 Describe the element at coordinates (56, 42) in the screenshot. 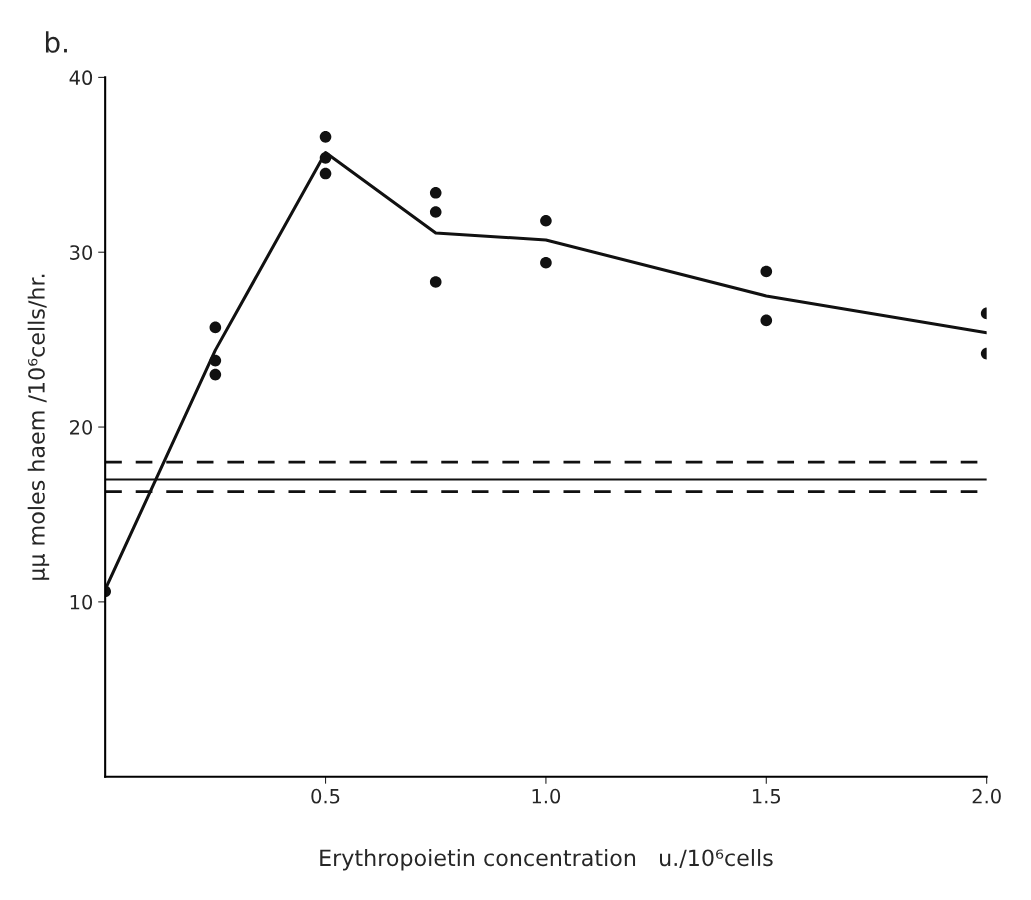

I see `chart-title: b.` at that location.